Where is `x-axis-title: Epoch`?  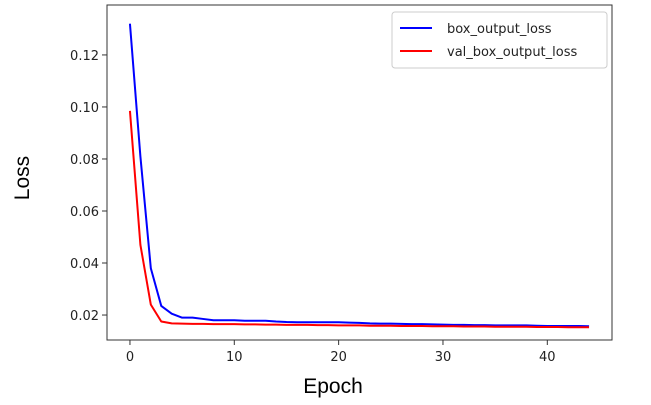 x-axis-title: Epoch is located at coordinates (333, 386).